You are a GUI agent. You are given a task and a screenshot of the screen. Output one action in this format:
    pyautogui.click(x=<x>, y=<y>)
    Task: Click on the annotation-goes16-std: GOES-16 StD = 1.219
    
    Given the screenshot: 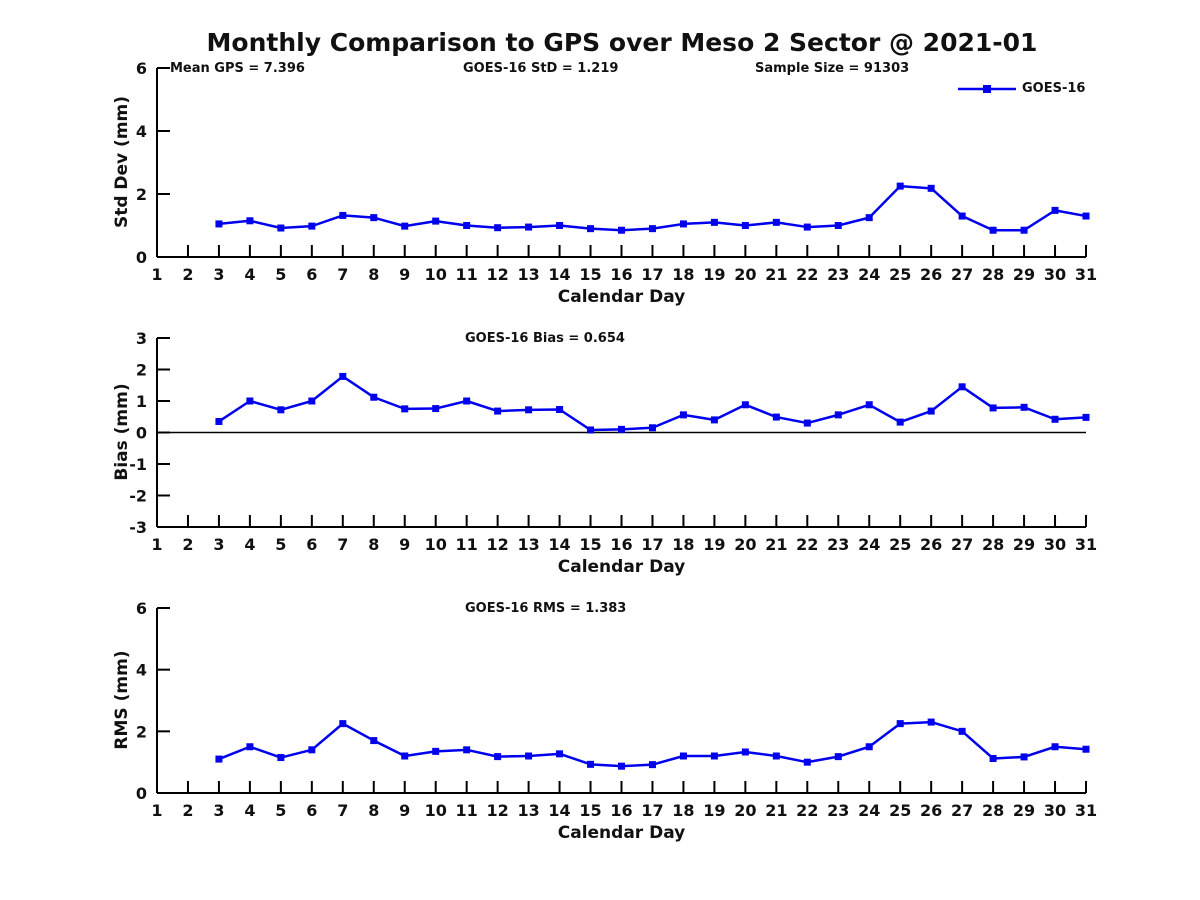 What is the action you would take?
    pyautogui.click(x=541, y=68)
    